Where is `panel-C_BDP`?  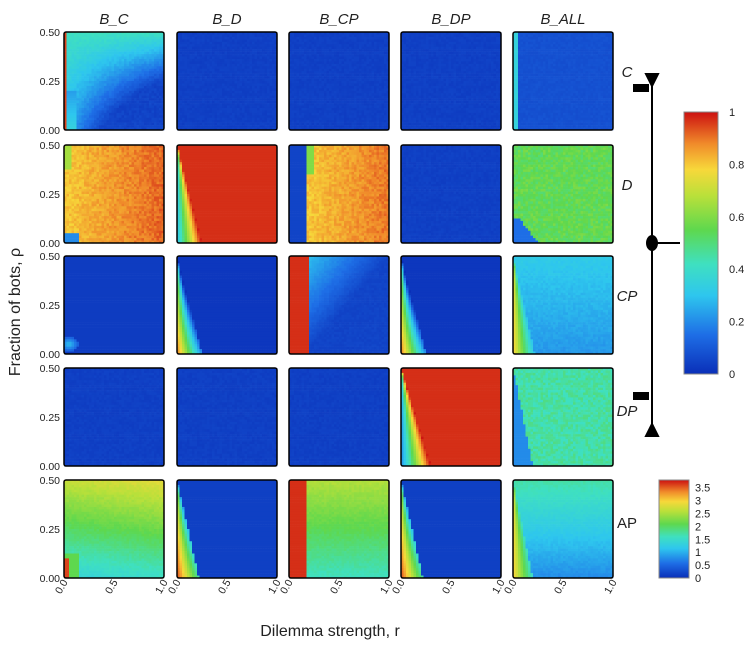
panel-C_BDP is located at coordinates (451, 81).